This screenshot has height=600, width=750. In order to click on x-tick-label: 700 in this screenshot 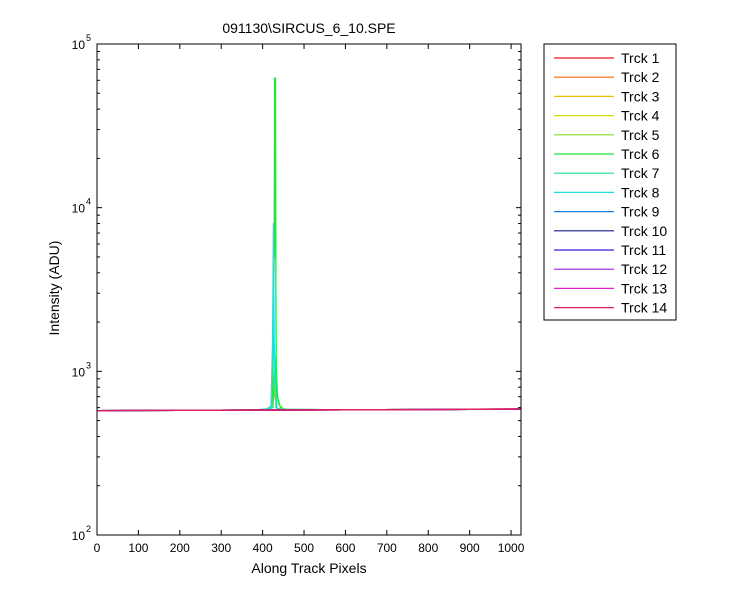, I will do `click(387, 548)`.